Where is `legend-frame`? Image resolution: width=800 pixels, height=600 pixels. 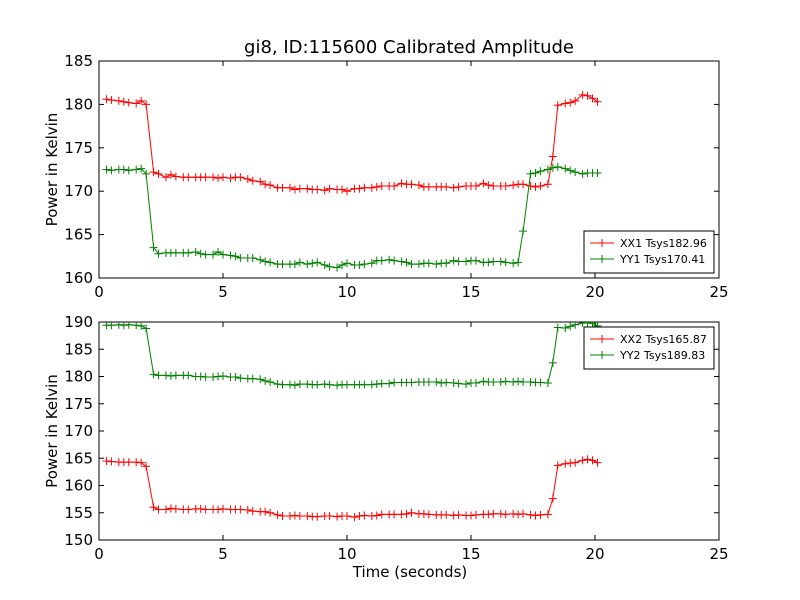
legend-frame is located at coordinates (649, 252).